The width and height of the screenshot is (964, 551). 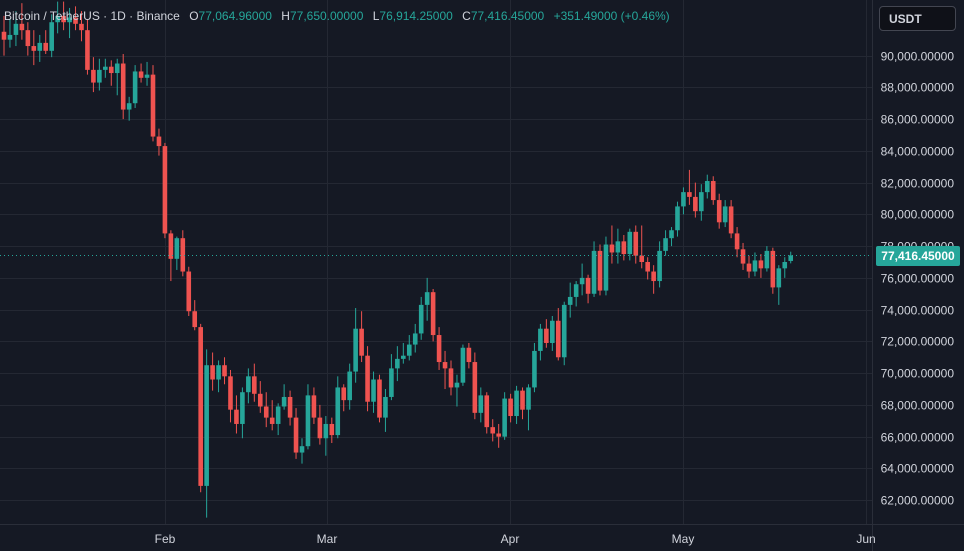 I want to click on symbol-title: Bitcoin / TetherUS · 1D · Binance, so click(x=92, y=16).